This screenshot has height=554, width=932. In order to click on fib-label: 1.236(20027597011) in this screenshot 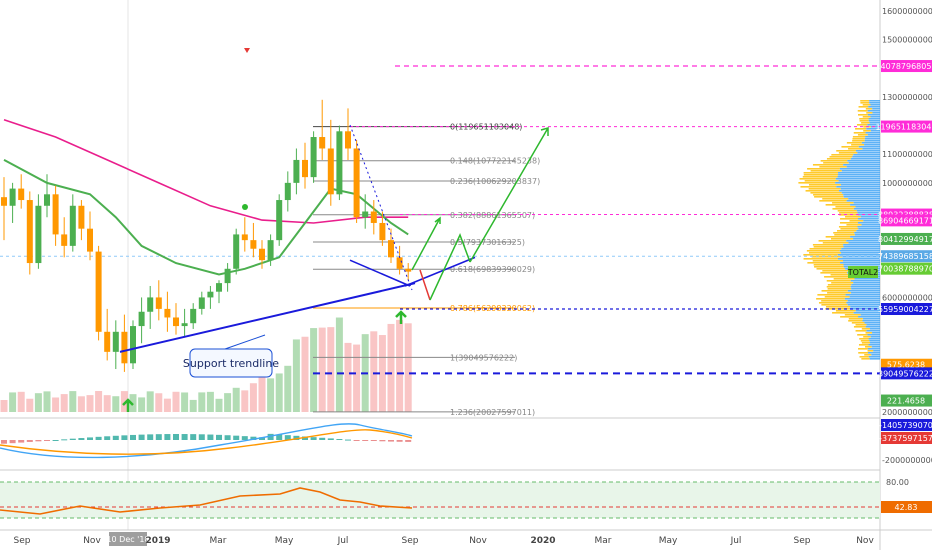, I will do `click(492, 412)`.